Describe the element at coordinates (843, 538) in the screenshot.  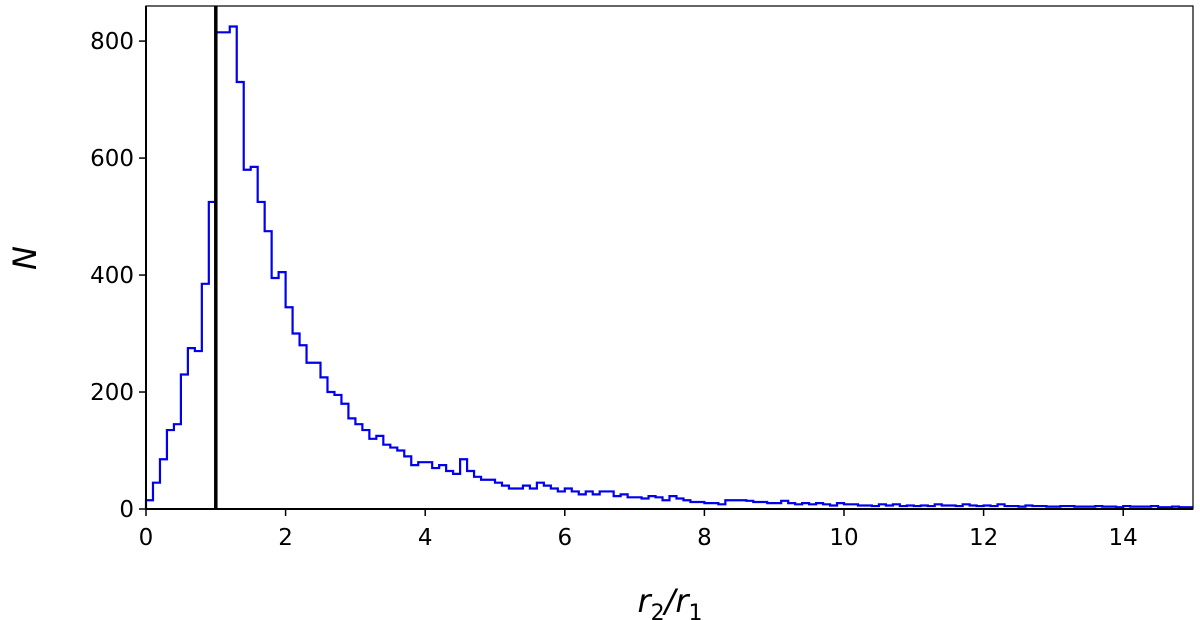
I see `x-tick-label: 10` at that location.